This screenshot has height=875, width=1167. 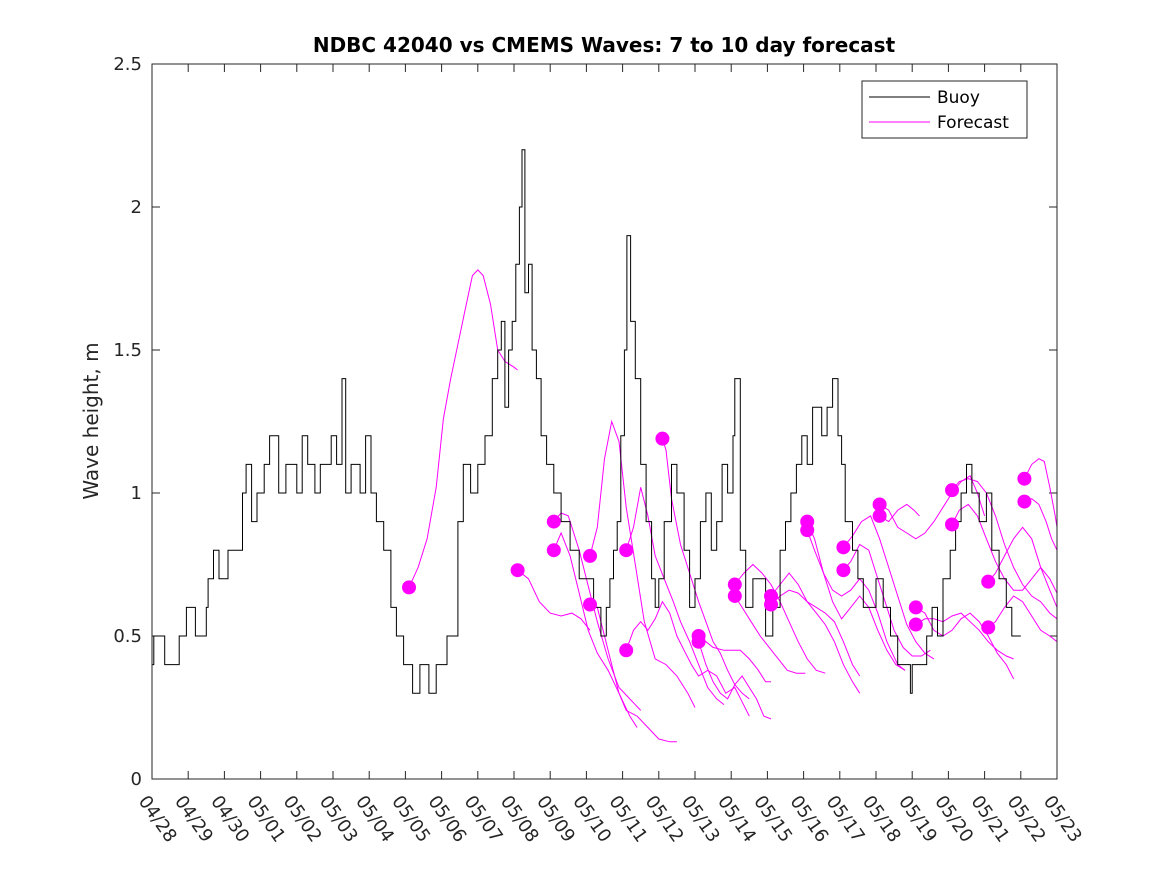 I want to click on forecast-start-markers, so click(x=717, y=544).